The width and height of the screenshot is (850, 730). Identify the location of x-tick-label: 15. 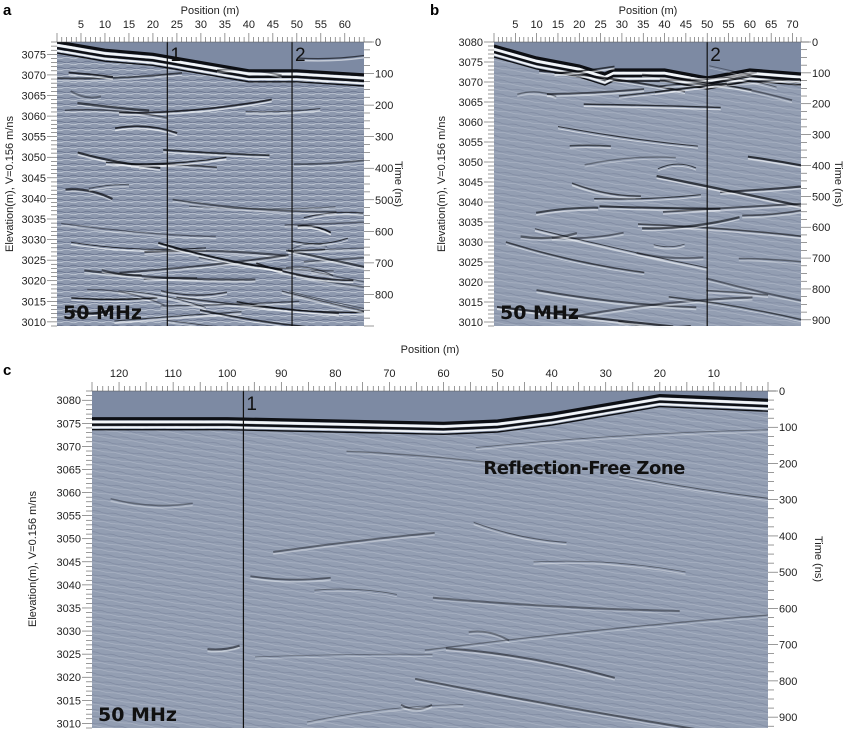
(558, 25).